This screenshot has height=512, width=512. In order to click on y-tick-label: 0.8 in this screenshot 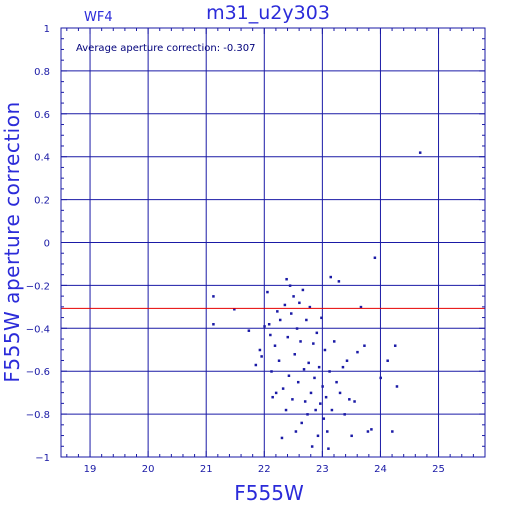, I will do `click(42, 72)`.